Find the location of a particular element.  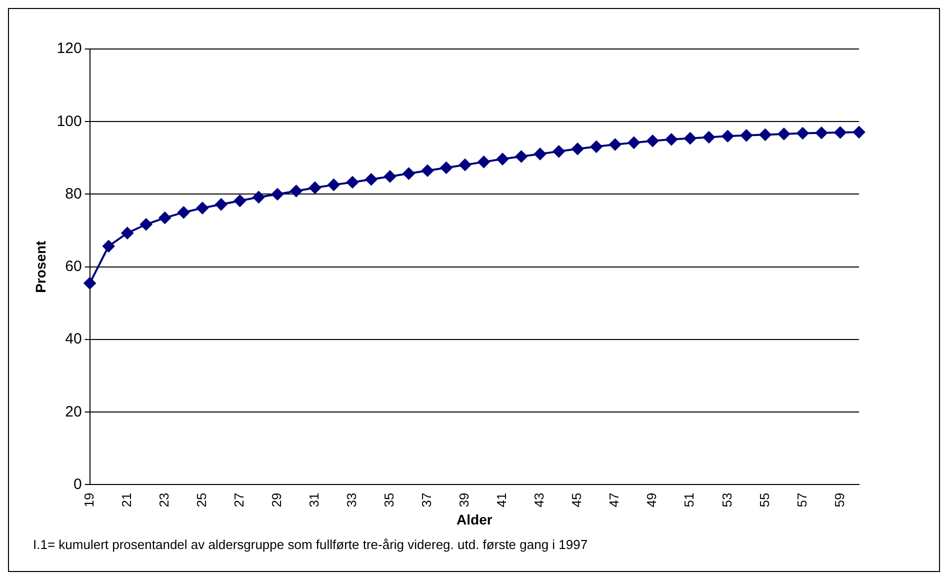

x-tick-label: 25 is located at coordinates (201, 500).